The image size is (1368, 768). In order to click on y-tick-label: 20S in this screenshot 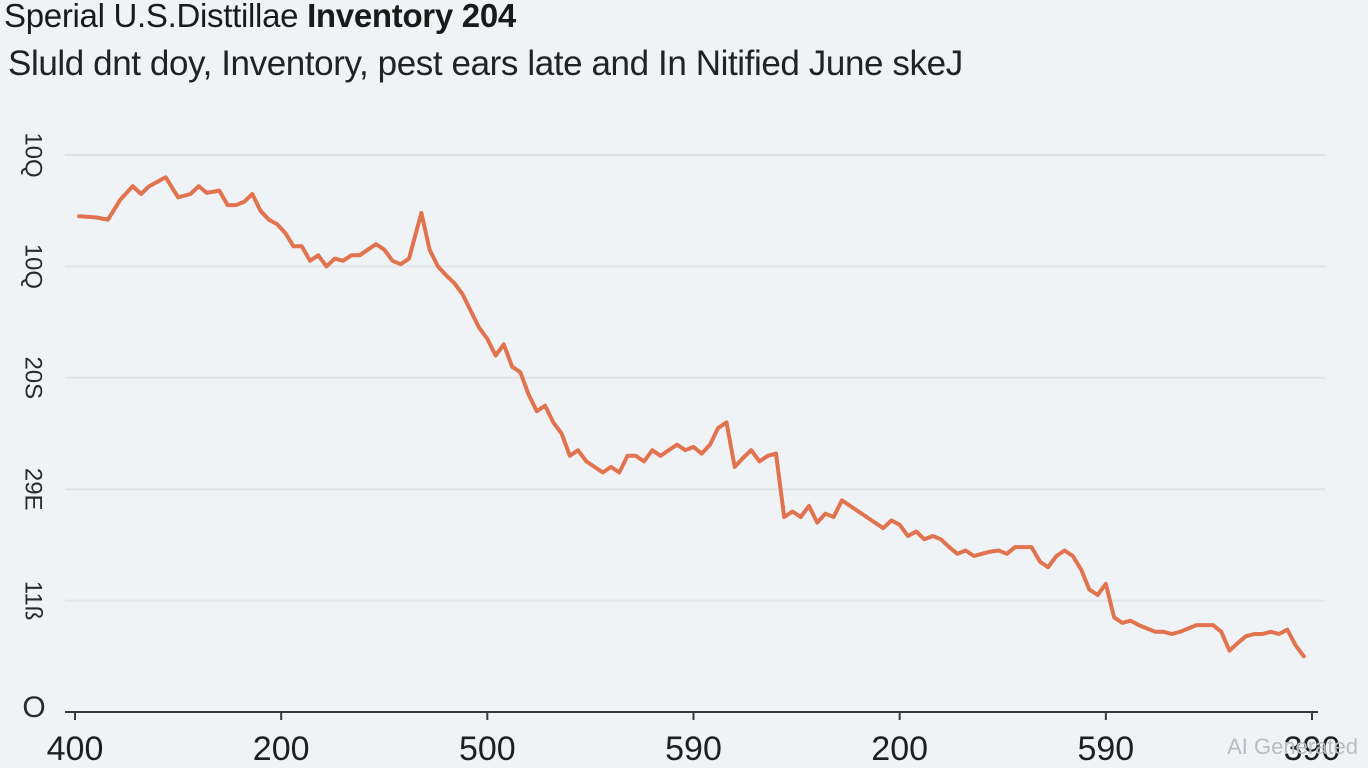, I will do `click(33, 377)`.